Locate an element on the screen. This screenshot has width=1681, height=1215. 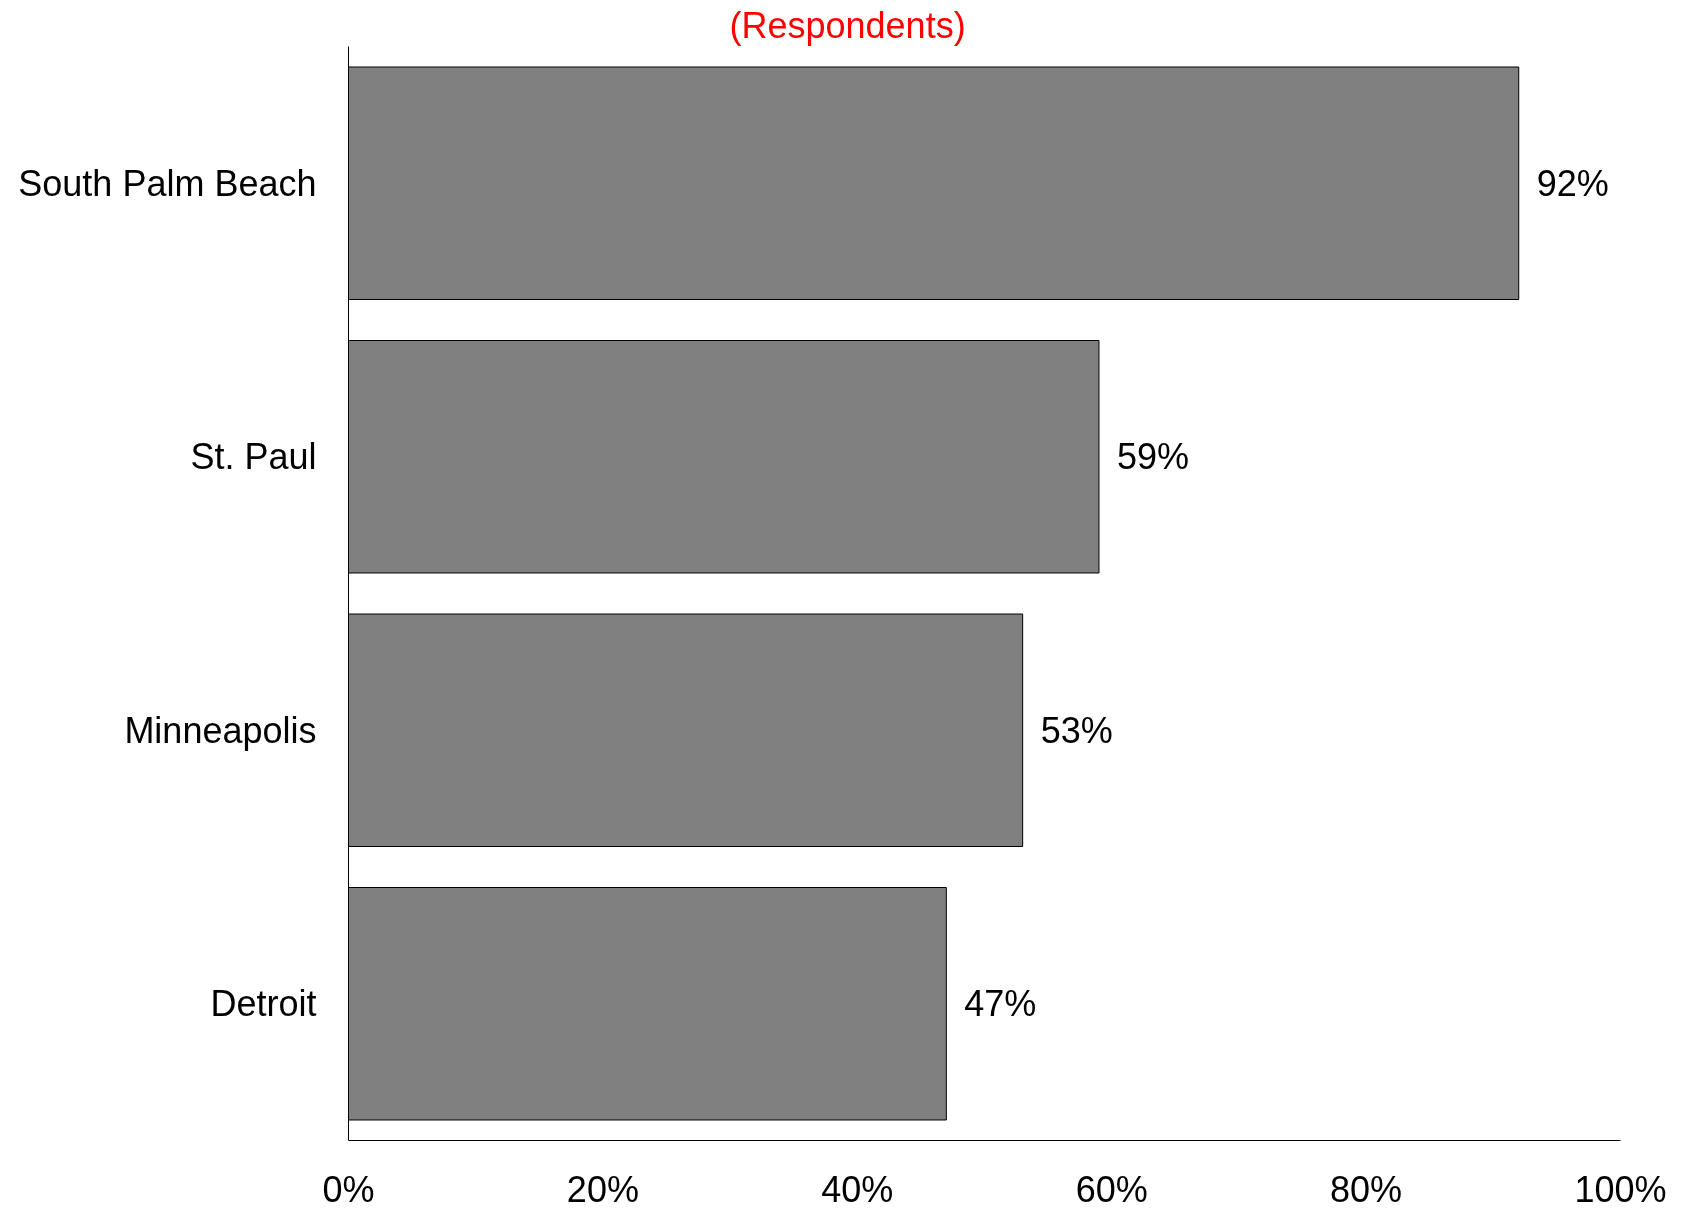
y-tick-label: Minneapolis is located at coordinates (220, 730).